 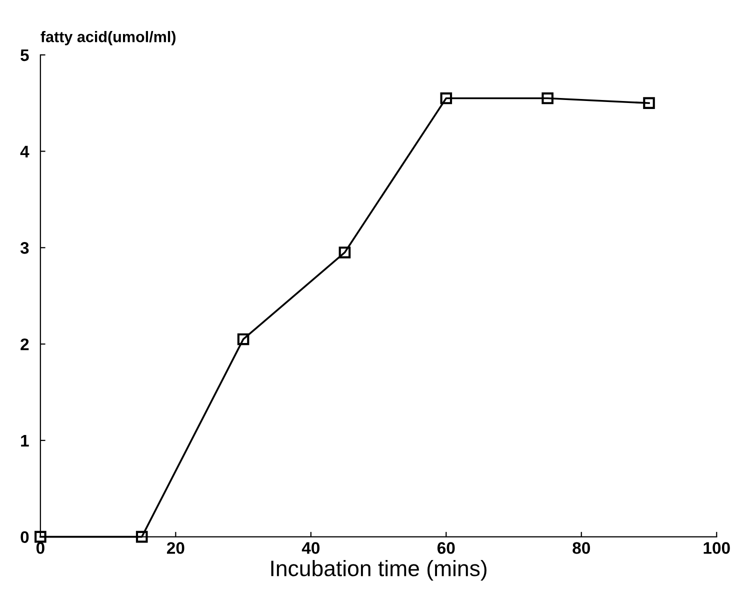 What do you see at coordinates (378, 570) in the screenshot?
I see `x-axis-title: Incubation time (mins)` at bounding box center [378, 570].